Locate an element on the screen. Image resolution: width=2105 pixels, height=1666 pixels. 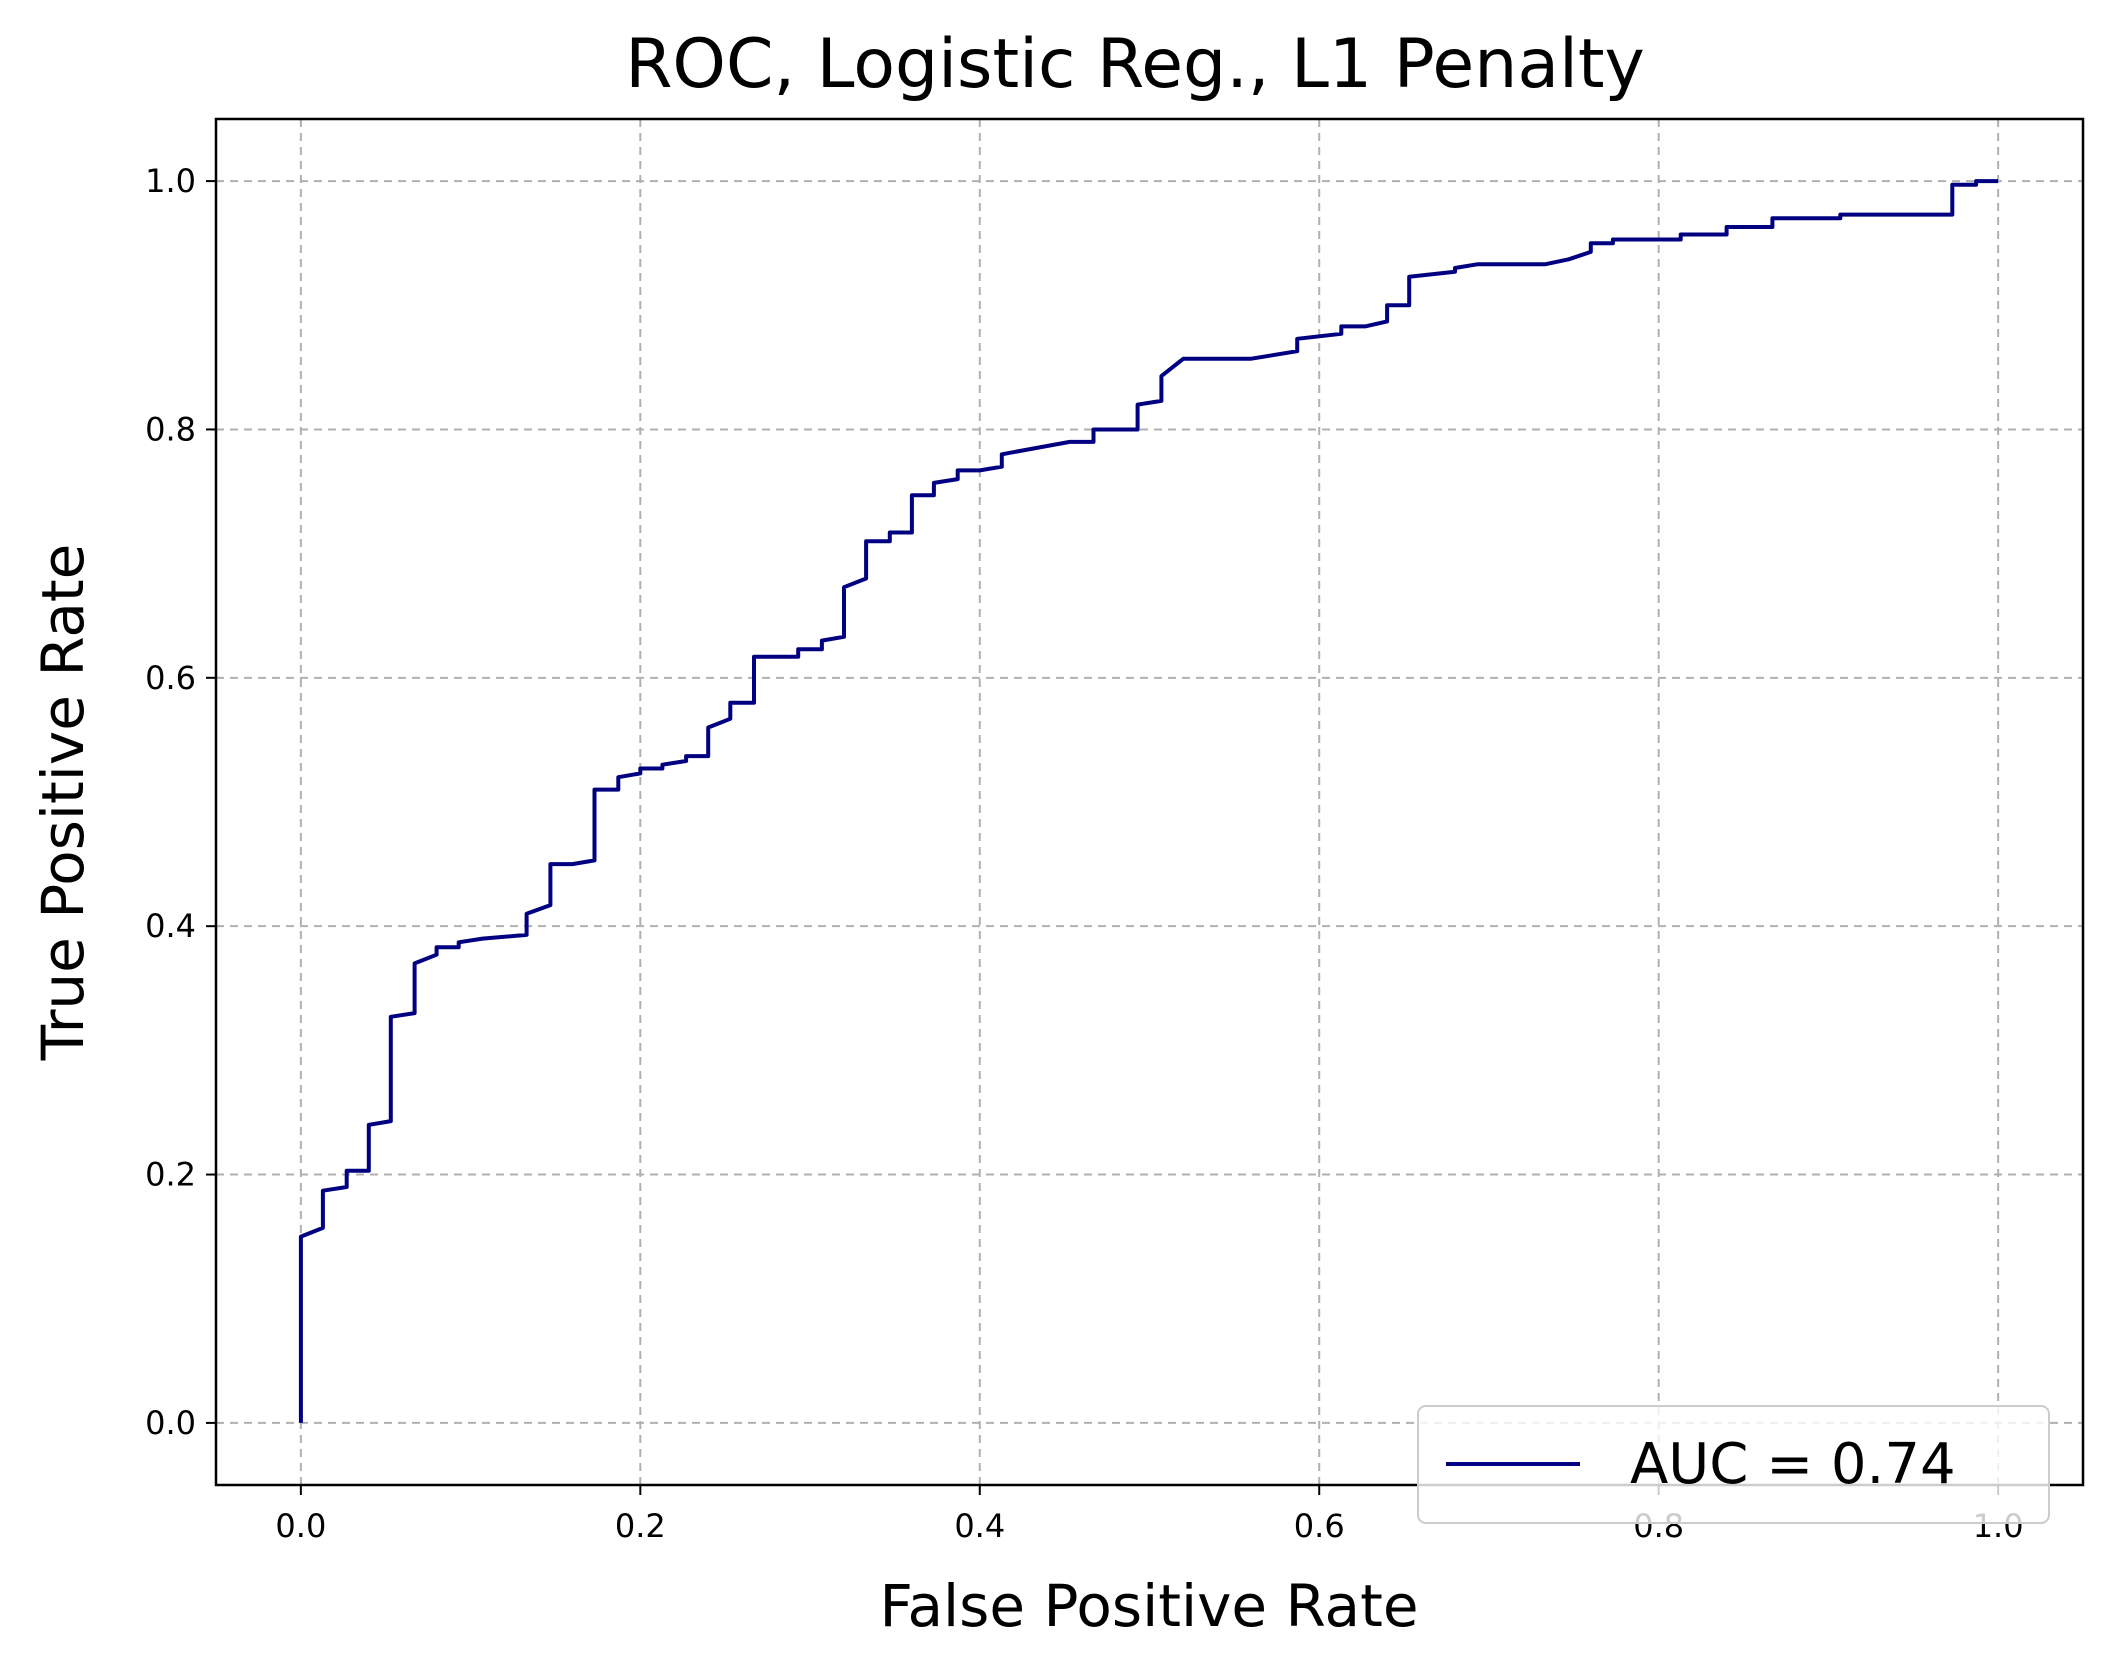
x-tick-label: 0.4 is located at coordinates (979, 1526).